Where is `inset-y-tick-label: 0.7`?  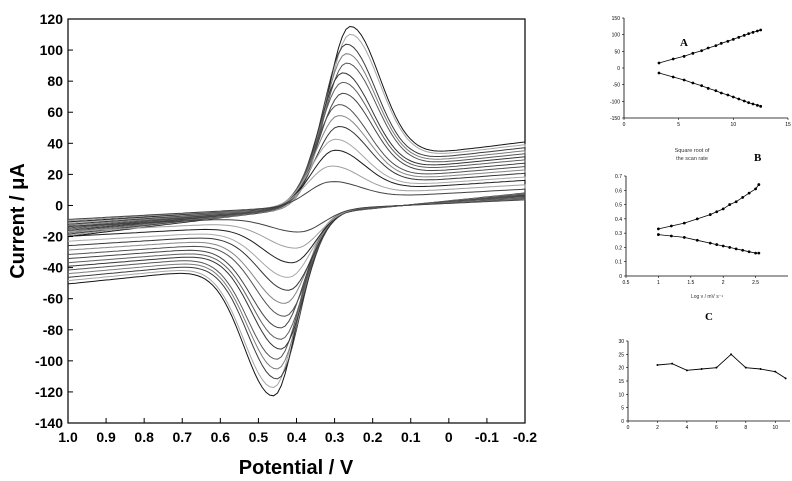 inset-y-tick-label: 0.7 is located at coordinates (618, 177).